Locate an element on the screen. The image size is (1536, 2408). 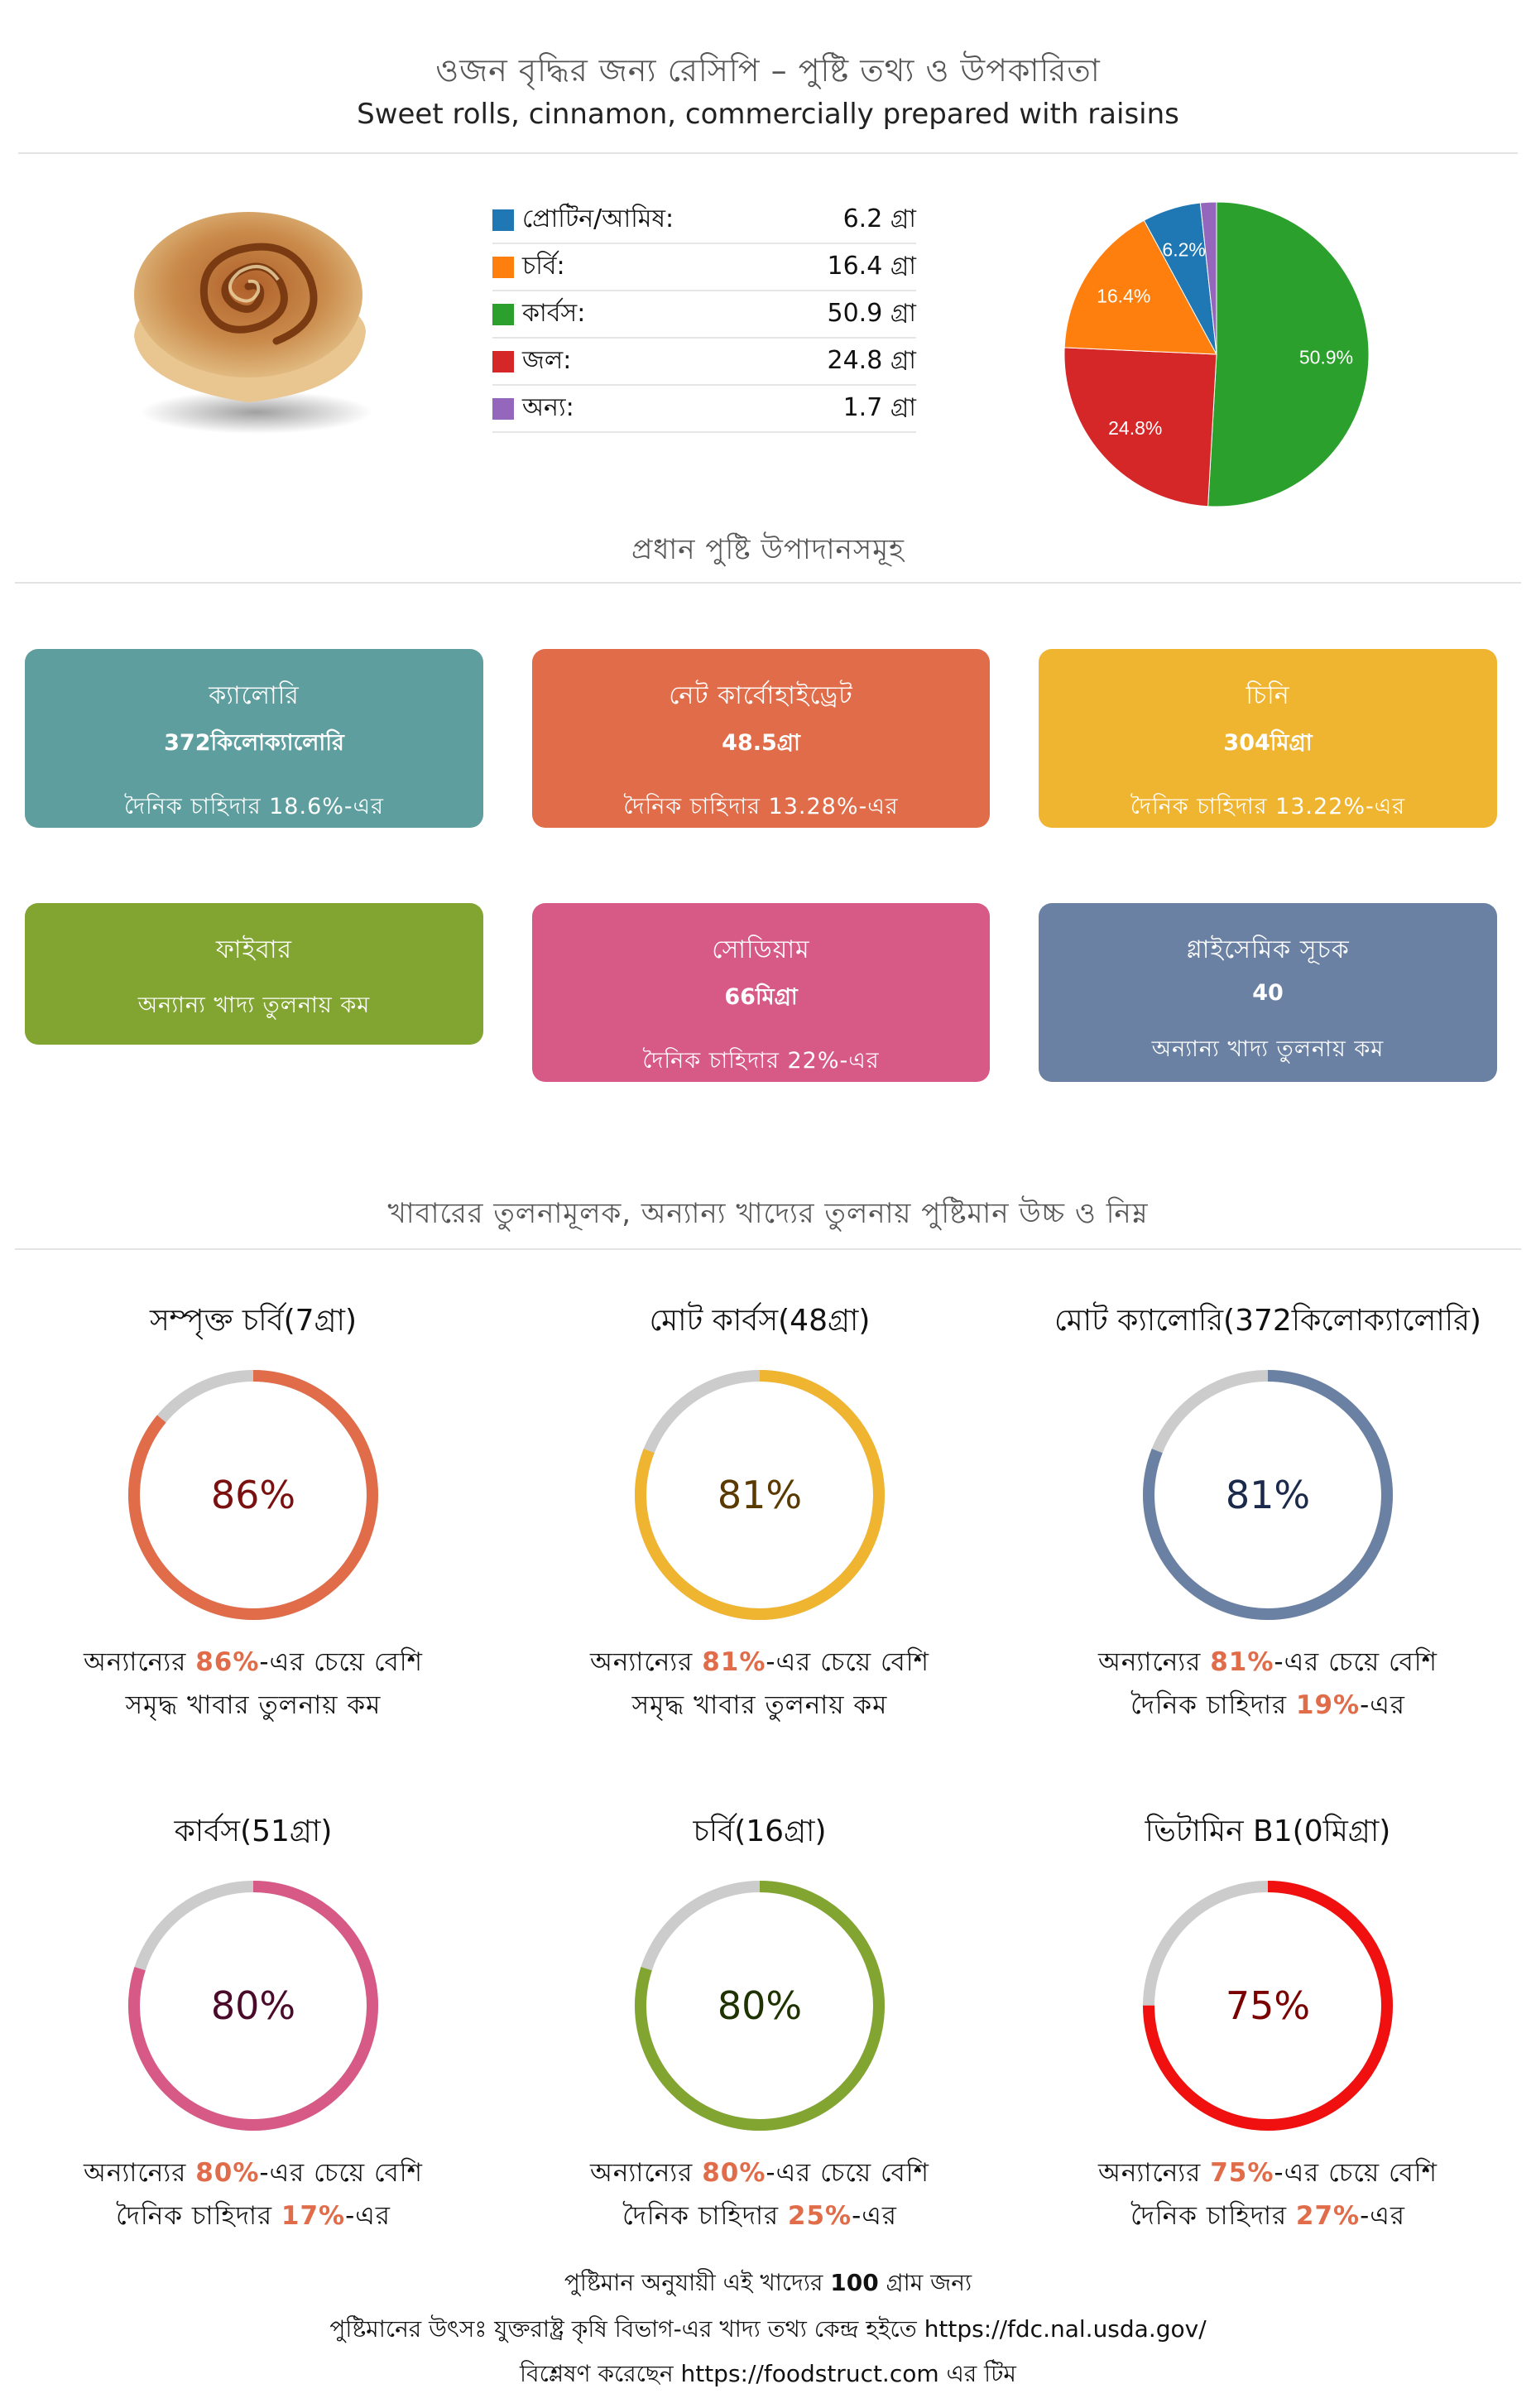
gauge-percent: 80% is located at coordinates (760, 2005).